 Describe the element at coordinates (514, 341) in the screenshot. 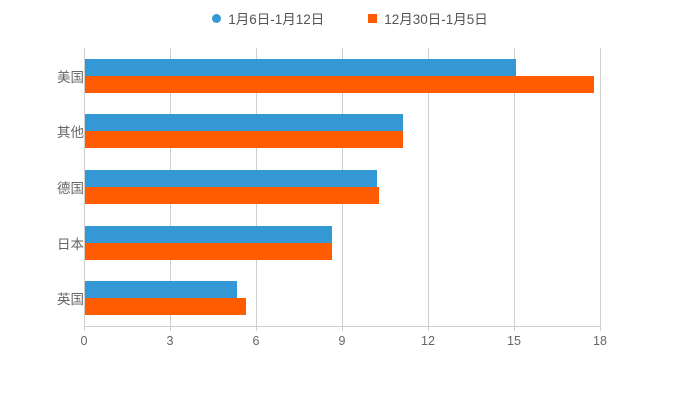

I see `x-axis-tick-label: 15` at that location.